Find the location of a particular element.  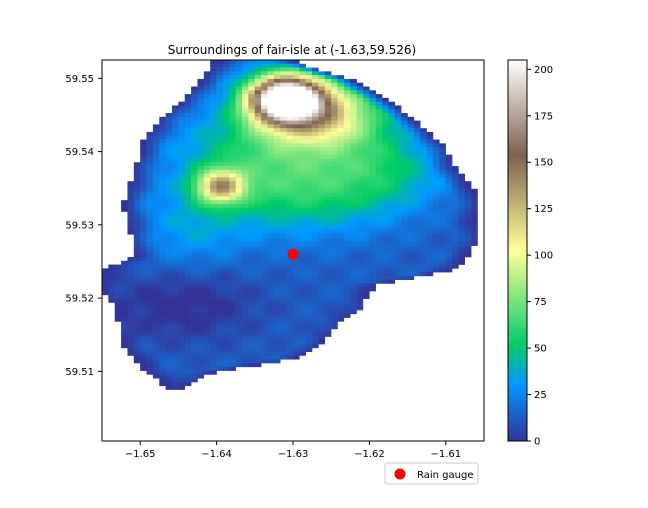

colorbar-tick-label: 100 is located at coordinates (543, 256).